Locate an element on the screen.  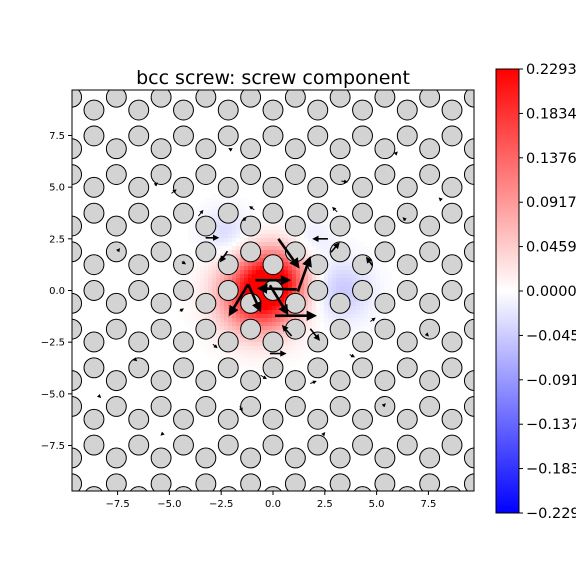
x-tick-label: −2.5 is located at coordinates (221, 504).